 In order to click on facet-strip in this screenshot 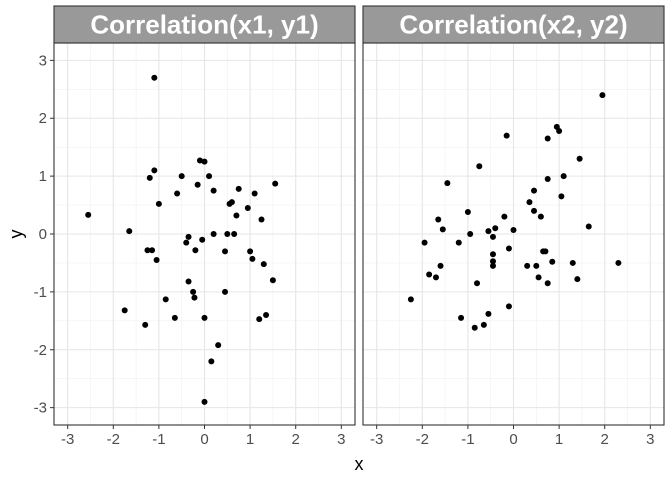, I will do `click(204, 24)`.